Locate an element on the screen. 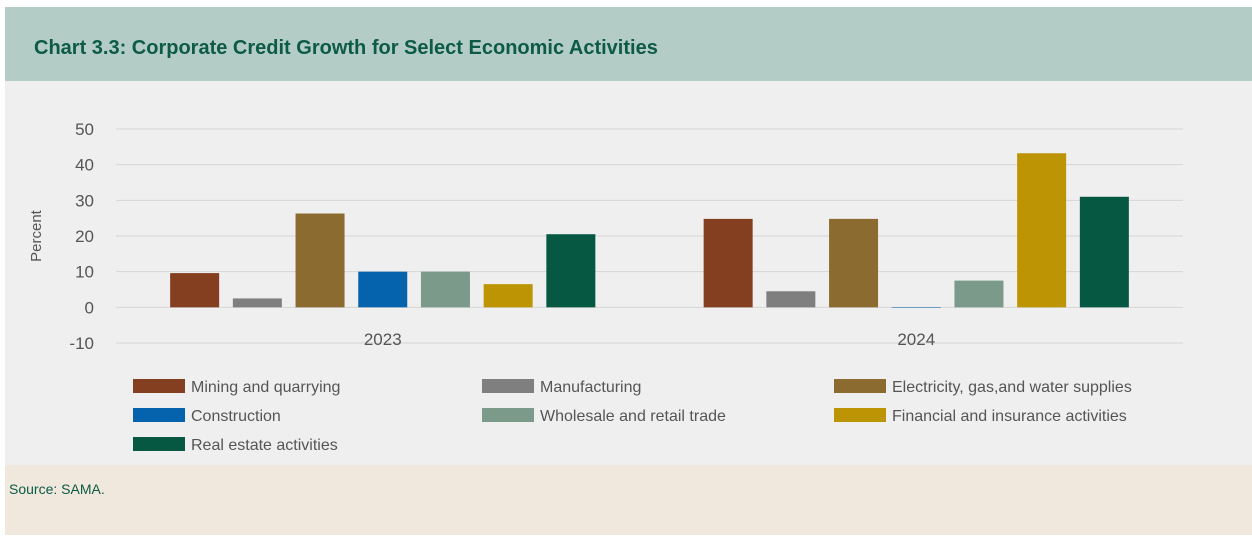 The image size is (1252, 537). y-tick-label: -10 is located at coordinates (81, 343).